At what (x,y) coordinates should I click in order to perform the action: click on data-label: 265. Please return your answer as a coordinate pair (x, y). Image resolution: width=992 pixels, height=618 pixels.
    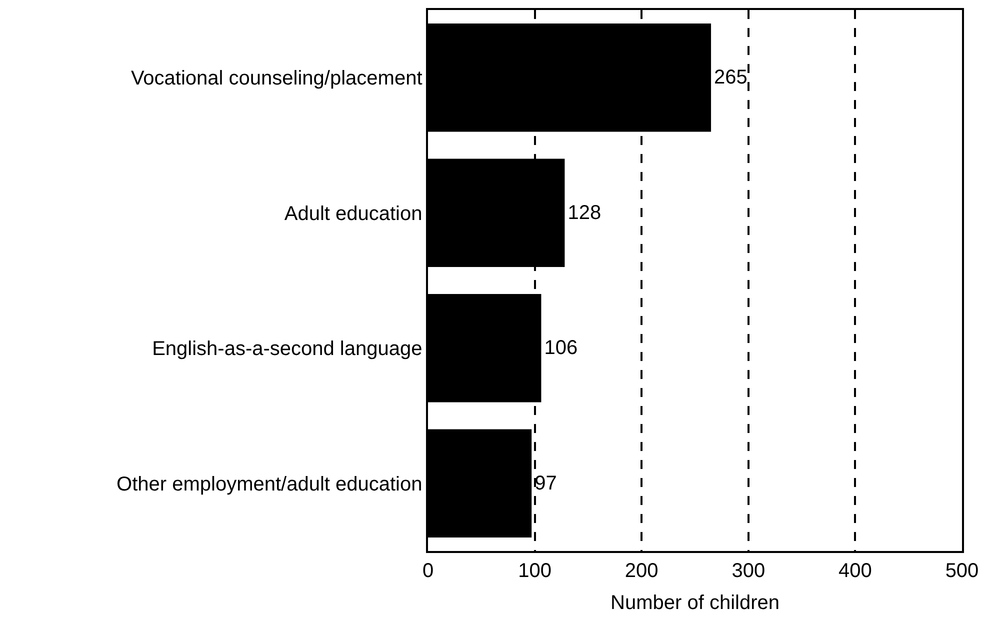
    Looking at the image, I should click on (731, 77).